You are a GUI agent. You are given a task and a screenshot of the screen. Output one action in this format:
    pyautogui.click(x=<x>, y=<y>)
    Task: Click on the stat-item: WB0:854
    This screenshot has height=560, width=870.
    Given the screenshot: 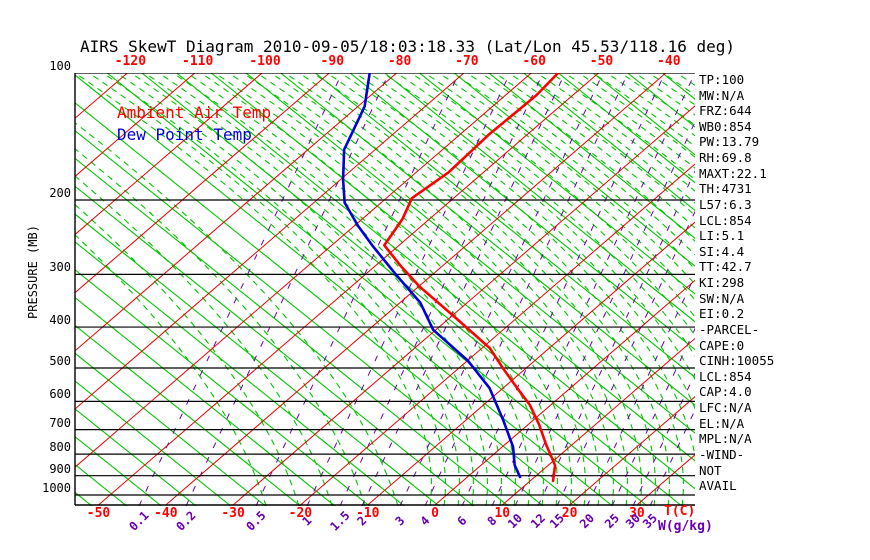 What is the action you would take?
    pyautogui.click(x=725, y=126)
    